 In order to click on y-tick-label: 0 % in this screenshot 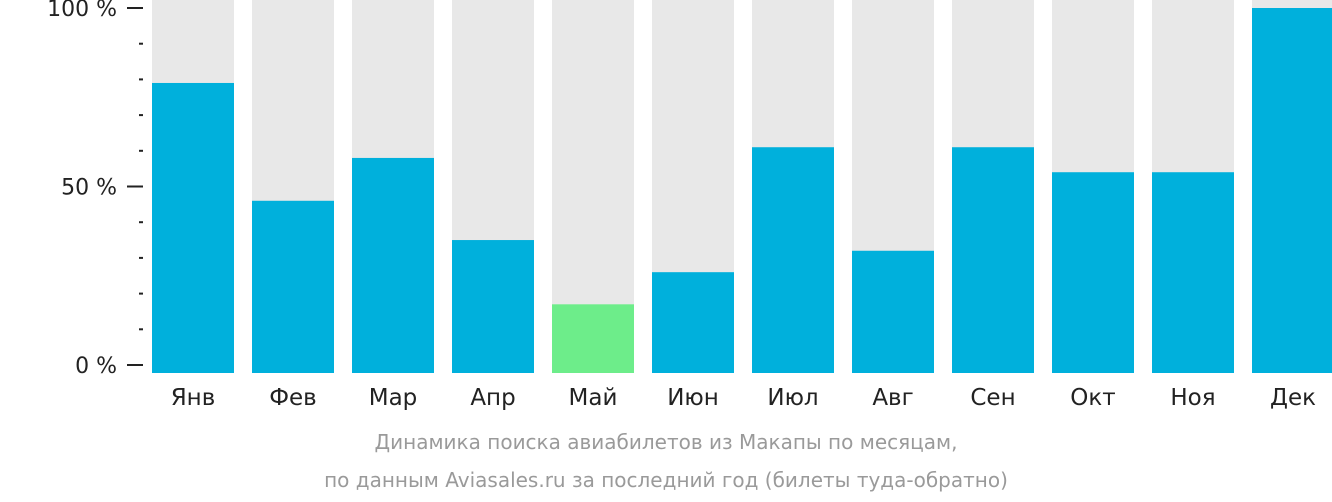, I will do `click(96, 366)`.